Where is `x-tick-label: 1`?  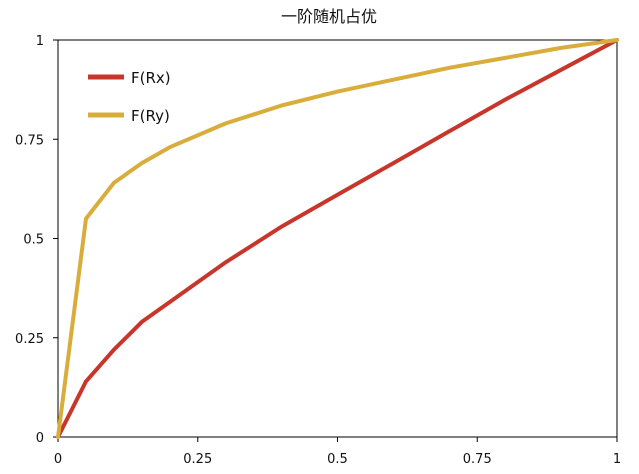
x-tick-label: 1 is located at coordinates (617, 459).